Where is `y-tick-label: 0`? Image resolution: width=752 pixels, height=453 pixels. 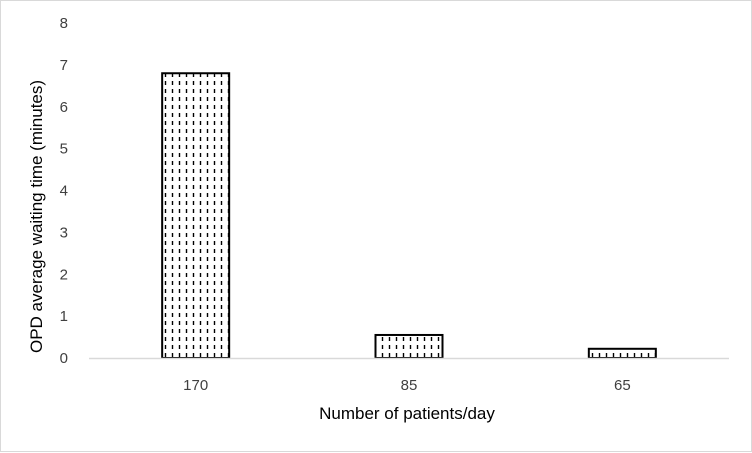
y-tick-label: 0 is located at coordinates (64, 358).